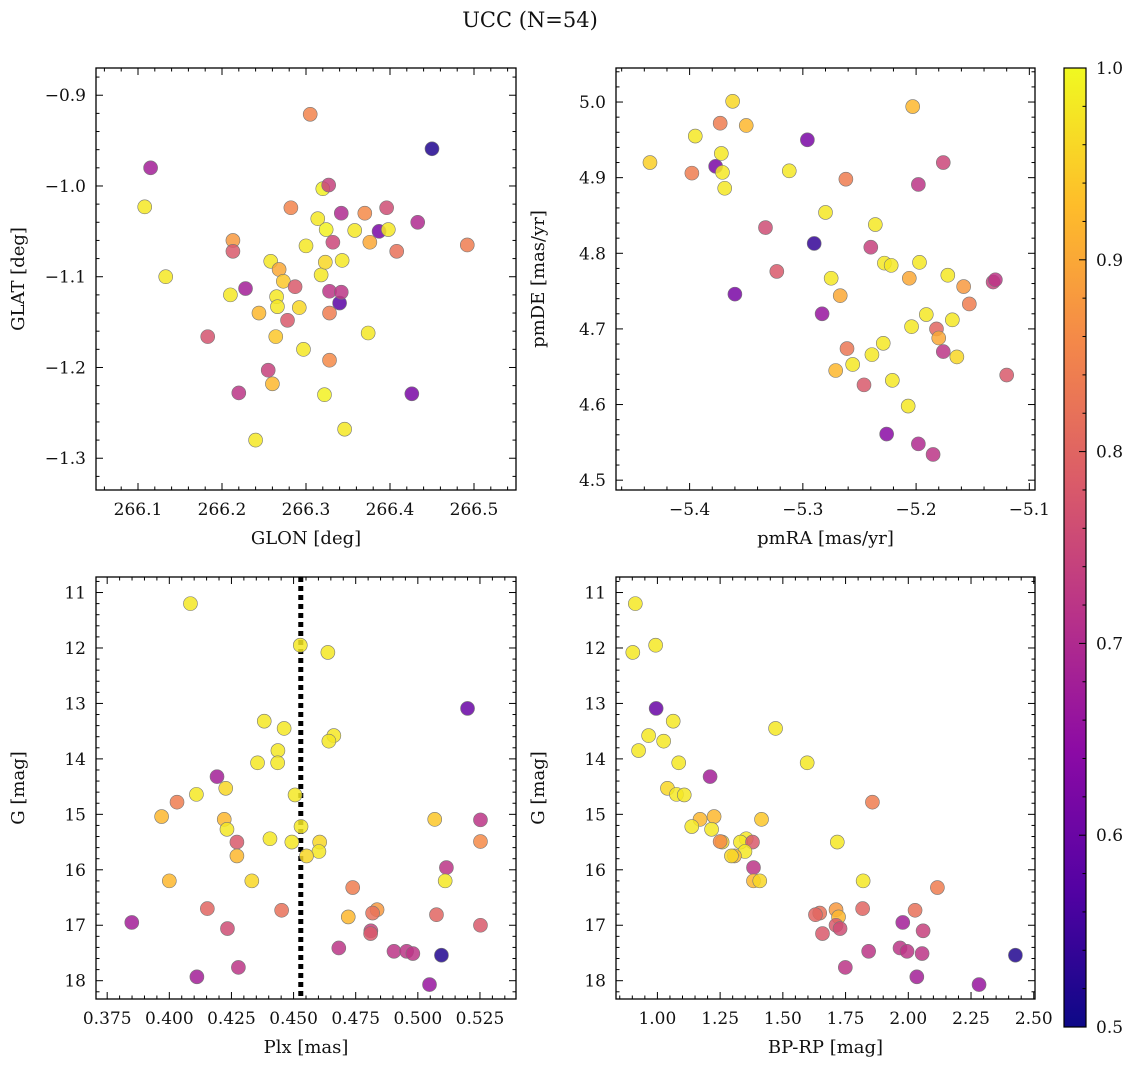 Image resolution: width=1136 pixels, height=1067 pixels. Describe the element at coordinates (592, 254) in the screenshot. I see `y-tick-label: 4.8` at that location.